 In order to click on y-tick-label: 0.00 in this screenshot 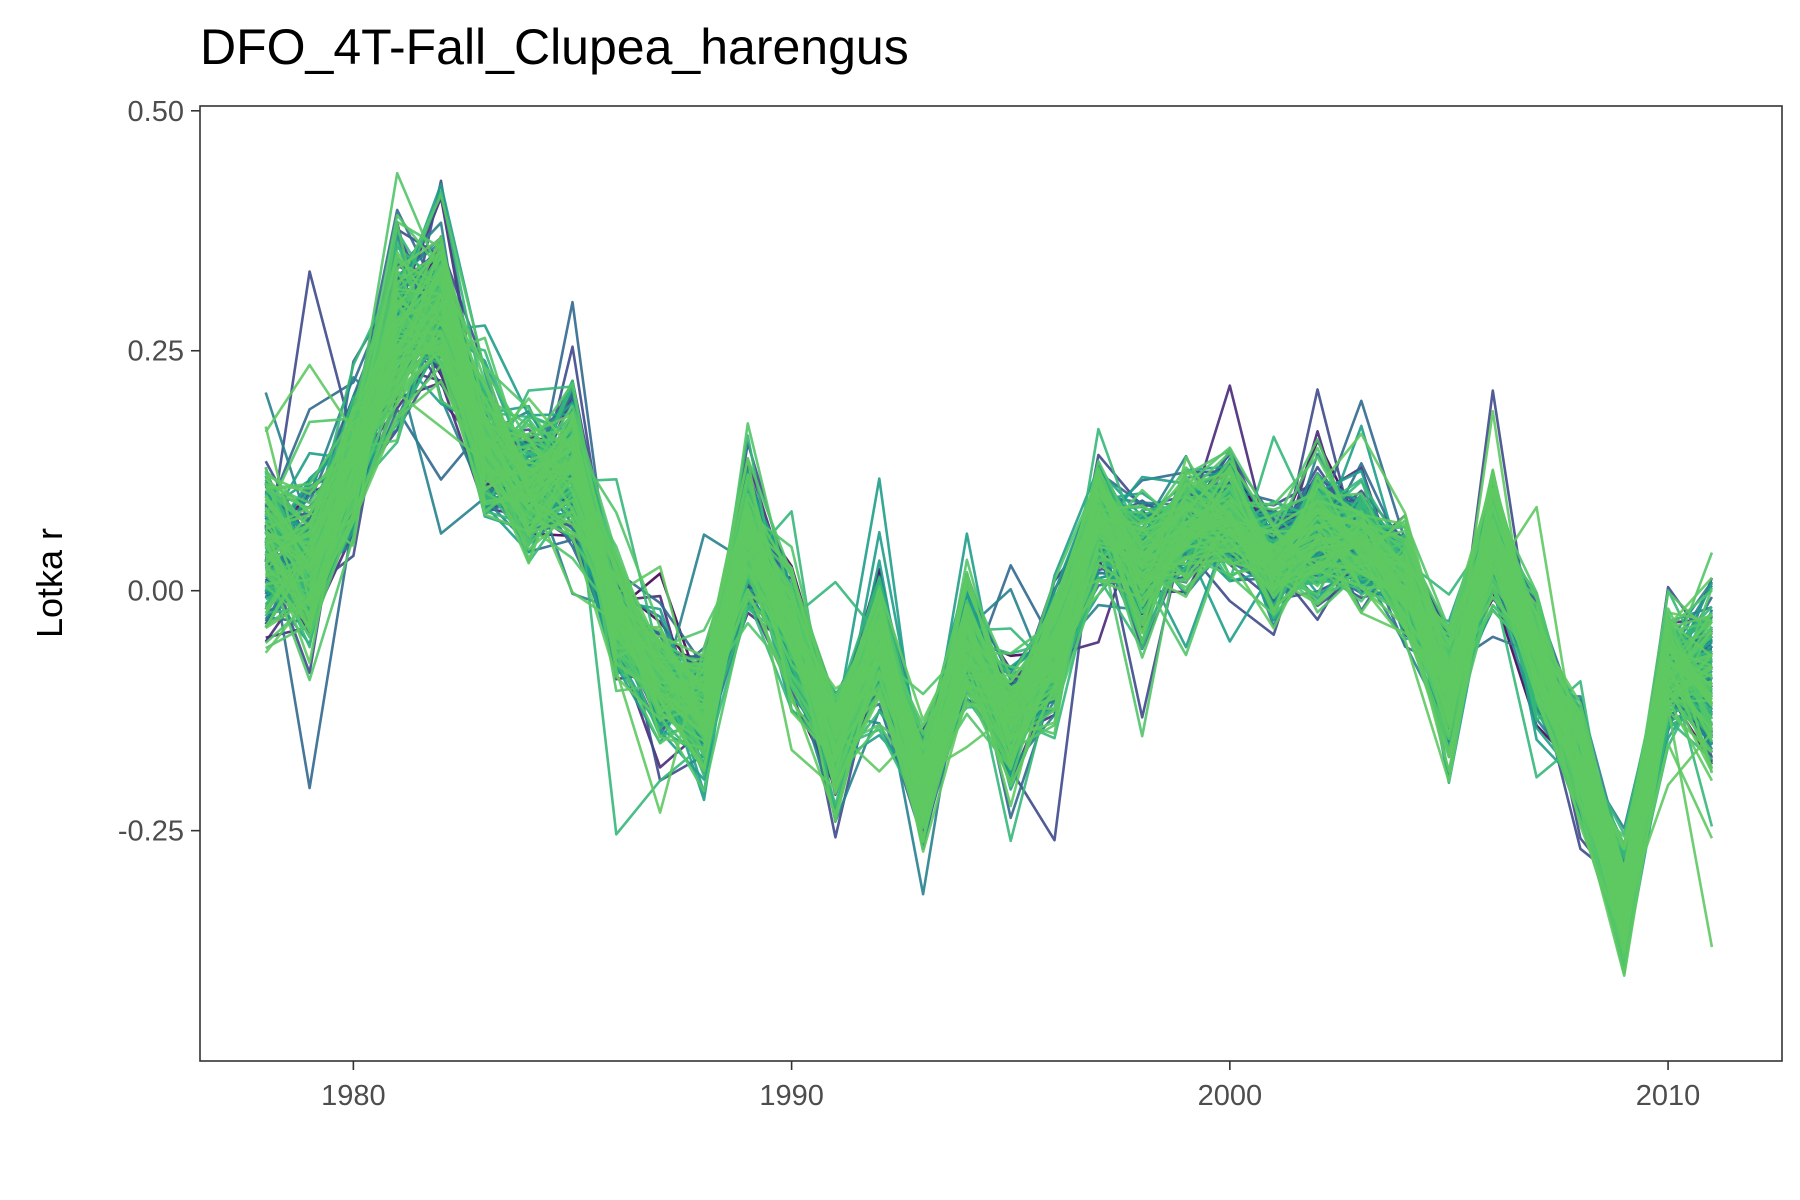, I will do `click(156, 592)`.